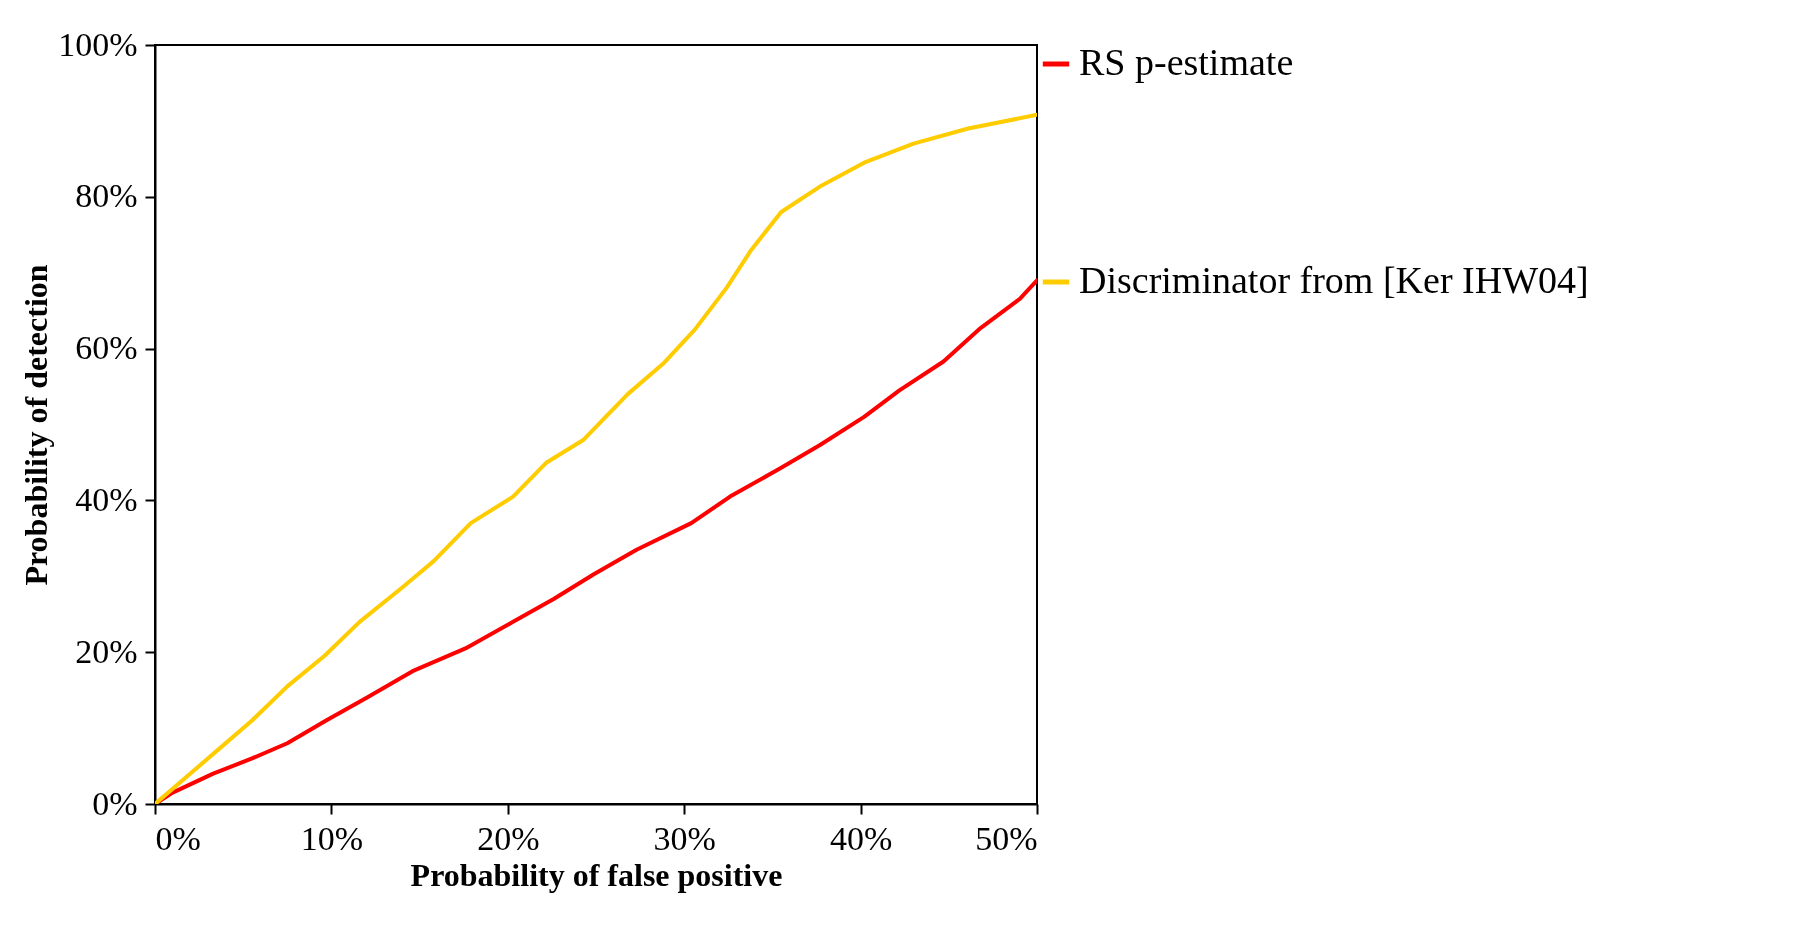 The image size is (1815, 935). I want to click on x-tick-label: 30%, so click(684, 838).